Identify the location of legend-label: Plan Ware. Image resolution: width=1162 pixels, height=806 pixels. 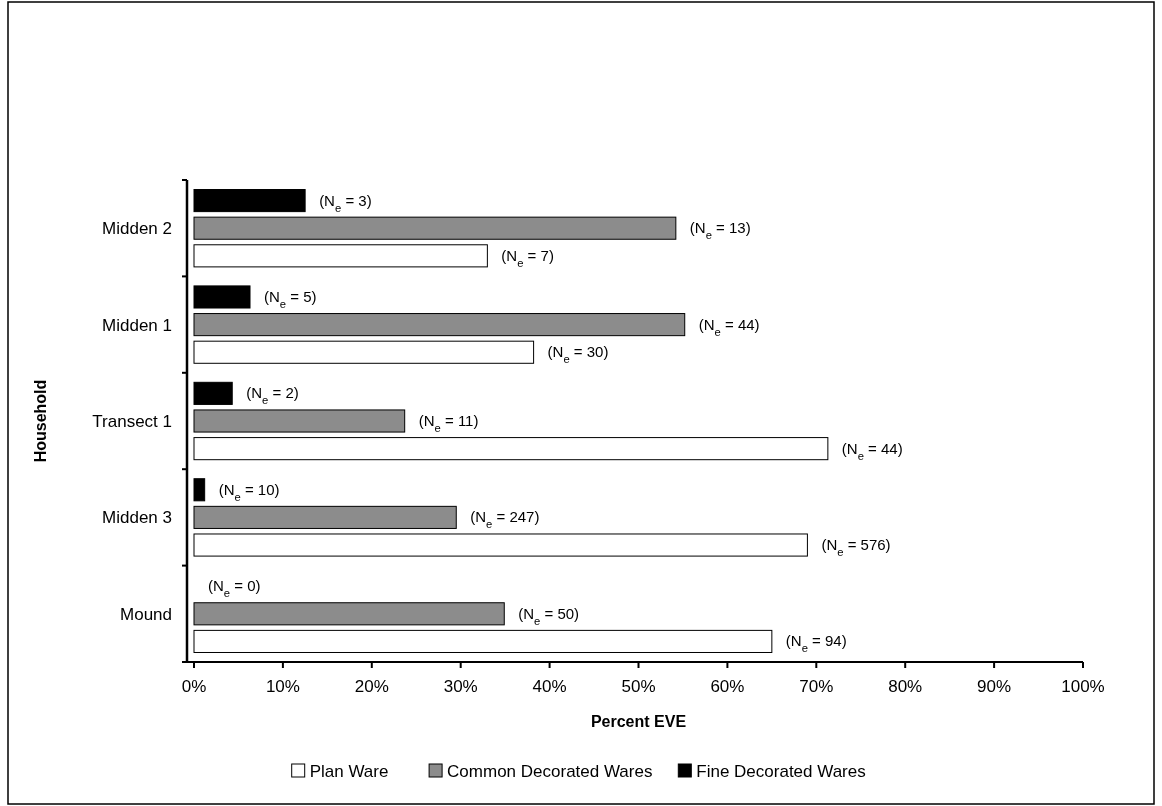
(349, 771).